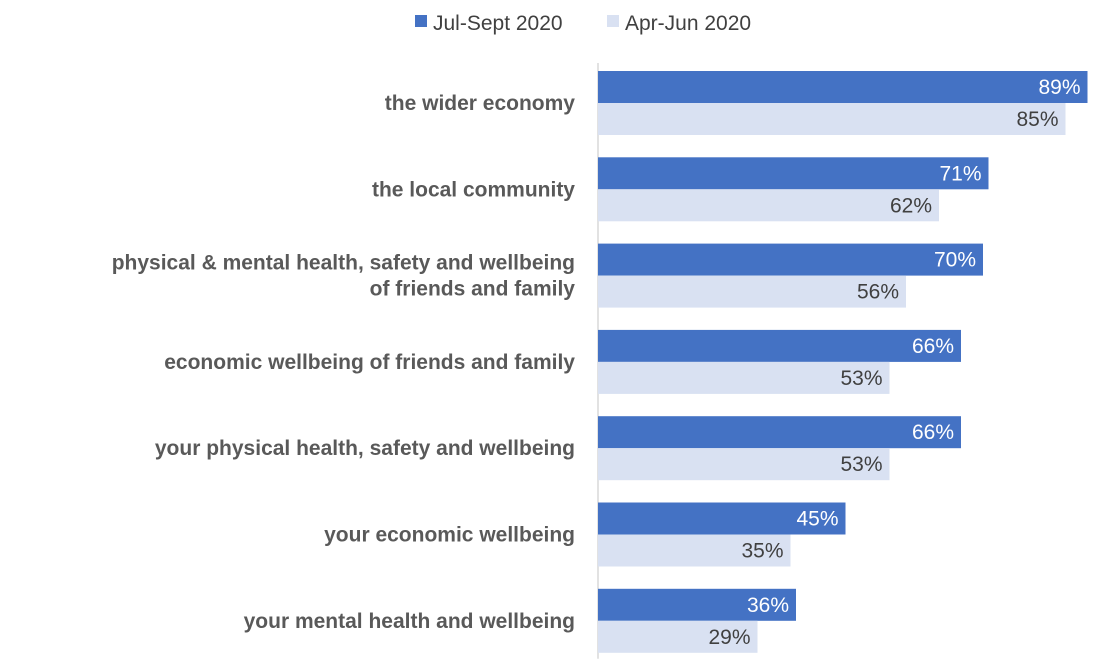  What do you see at coordinates (473, 189) in the screenshot?
I see `category-label: the local community` at bounding box center [473, 189].